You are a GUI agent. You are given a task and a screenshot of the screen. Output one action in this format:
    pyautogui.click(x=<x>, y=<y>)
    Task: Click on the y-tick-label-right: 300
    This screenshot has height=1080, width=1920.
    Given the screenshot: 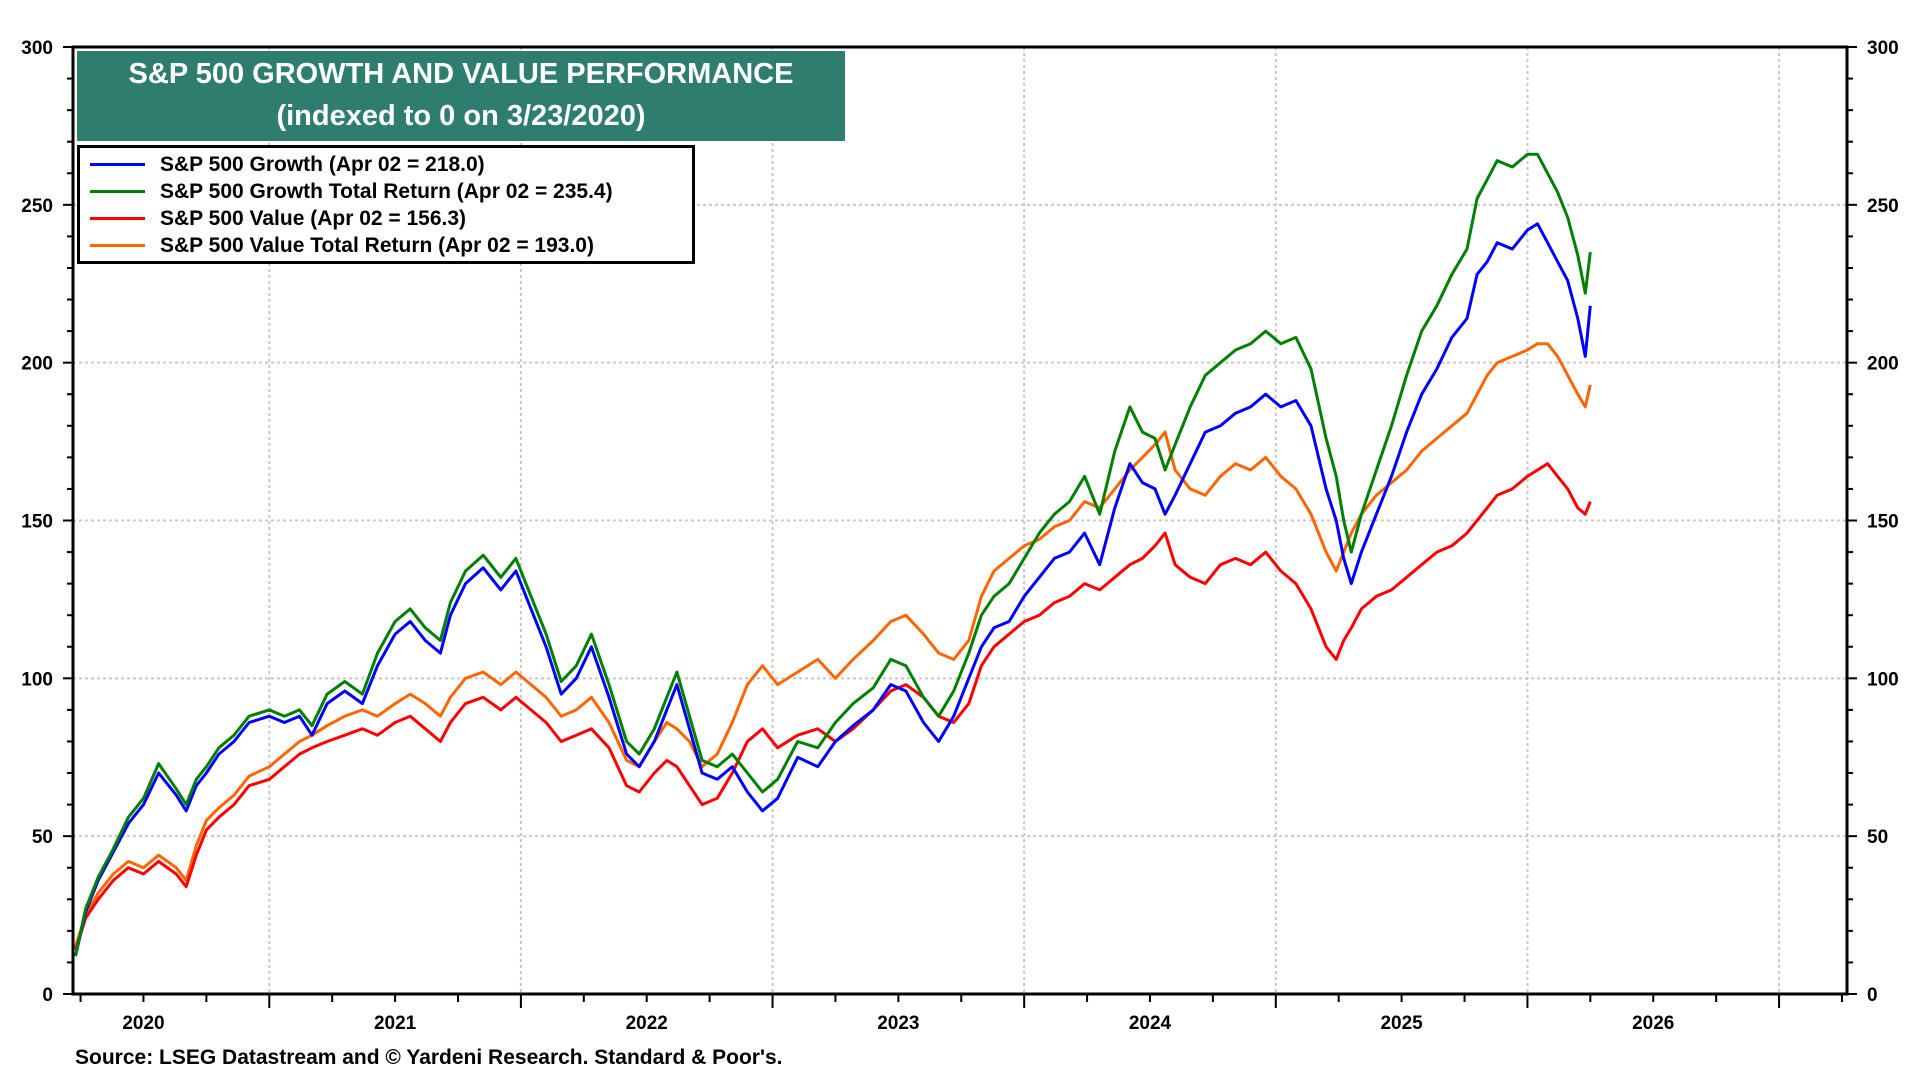 What is the action you would take?
    pyautogui.click(x=1883, y=48)
    